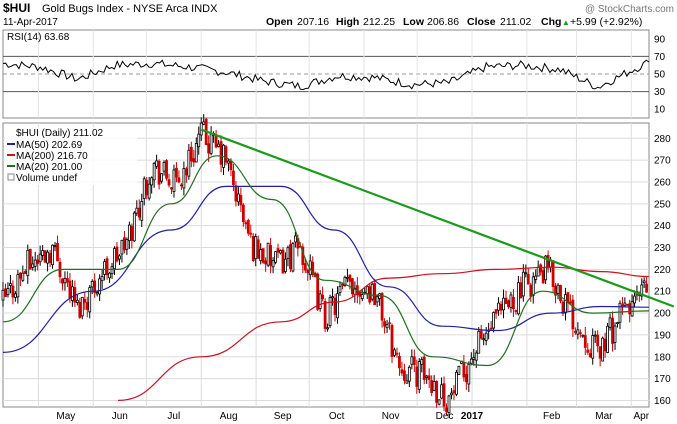  I want to click on x-tick-label: Jun, so click(120, 416).